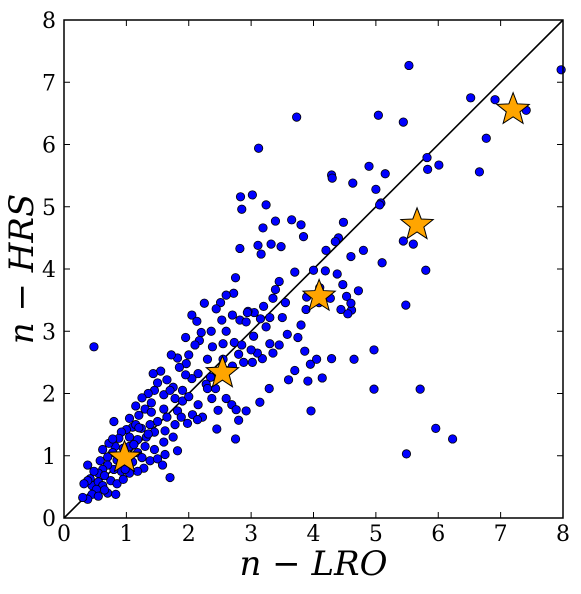 This screenshot has width=581, height=594. Describe the element at coordinates (49, 21) in the screenshot. I see `y-tick-label: 8` at that location.